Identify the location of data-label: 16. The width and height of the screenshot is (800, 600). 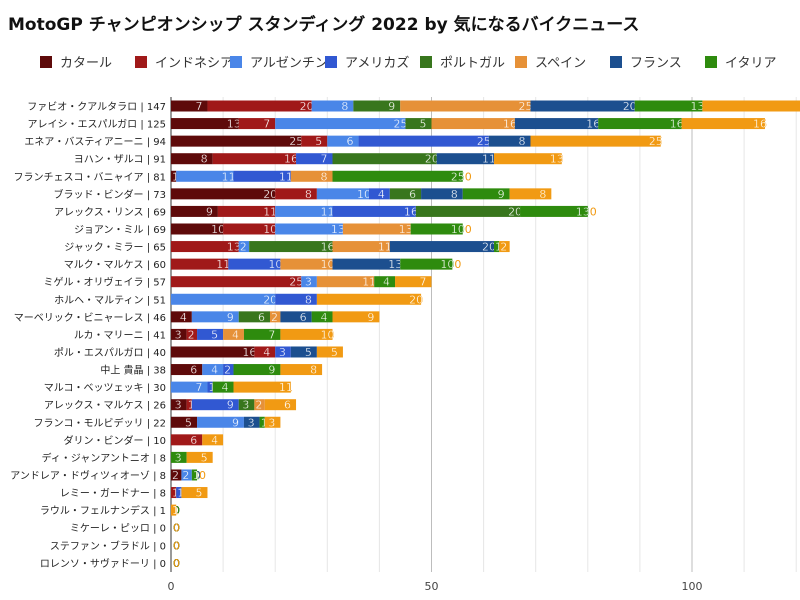
(593, 124).